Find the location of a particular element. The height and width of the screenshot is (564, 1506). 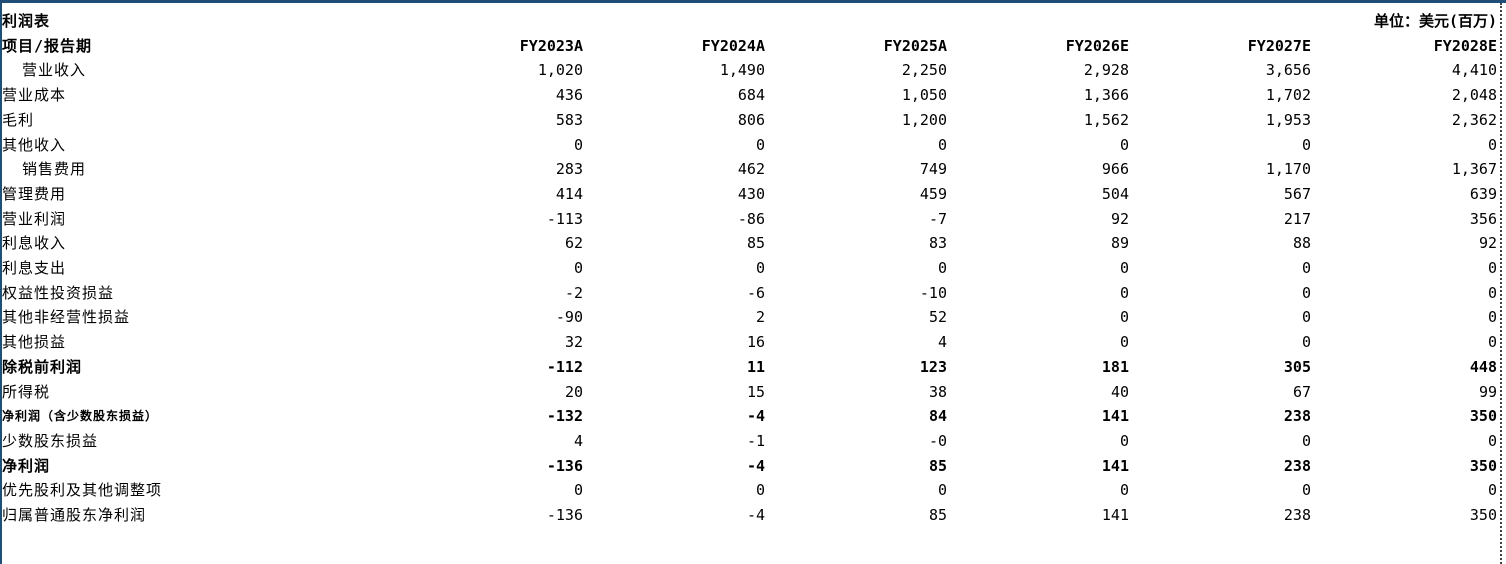

cell-value: 2 is located at coordinates (760, 317).